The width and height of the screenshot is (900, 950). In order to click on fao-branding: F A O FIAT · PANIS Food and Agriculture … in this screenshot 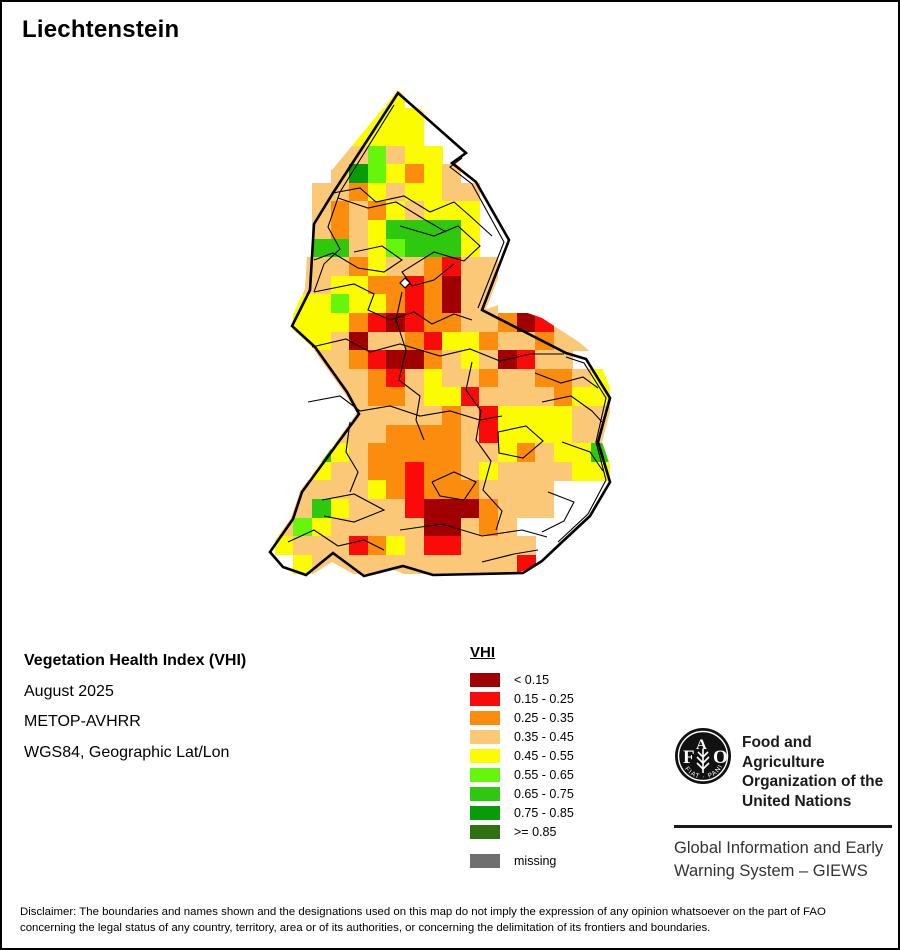, I will do `click(783, 805)`.